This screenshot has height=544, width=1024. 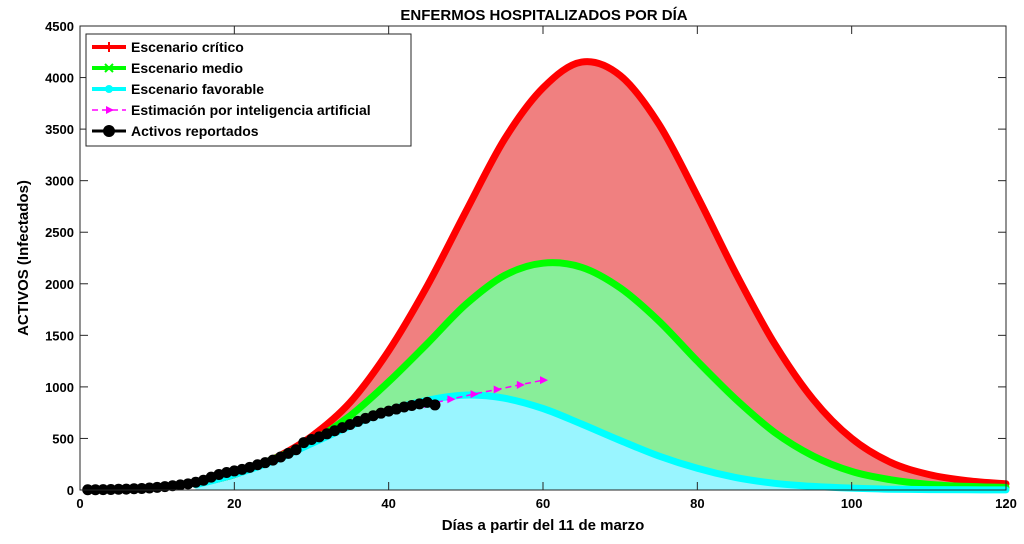 What do you see at coordinates (852, 503) in the screenshot?
I see `x-tick-label: 100` at bounding box center [852, 503].